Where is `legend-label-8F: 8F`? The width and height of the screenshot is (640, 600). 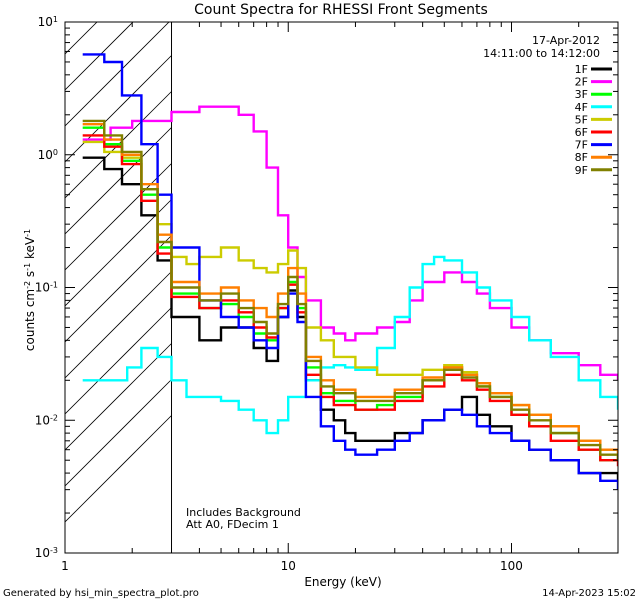
legend-label-8F: 8F is located at coordinates (581, 157).